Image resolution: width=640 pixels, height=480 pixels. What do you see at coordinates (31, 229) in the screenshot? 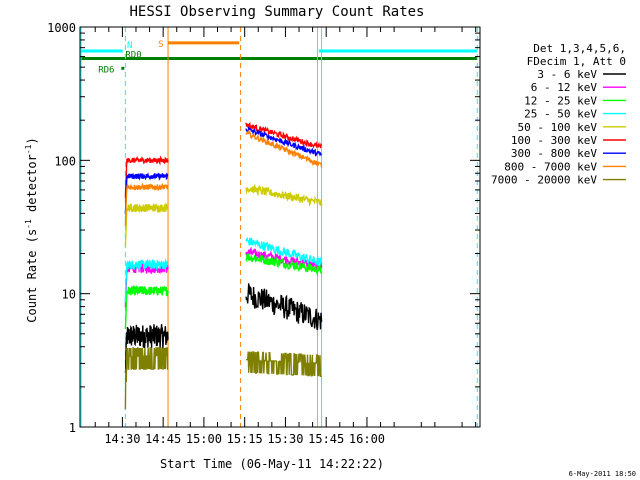
I see `y-axis-label: Count Rate (s-1 detector-1)` at bounding box center [31, 229].